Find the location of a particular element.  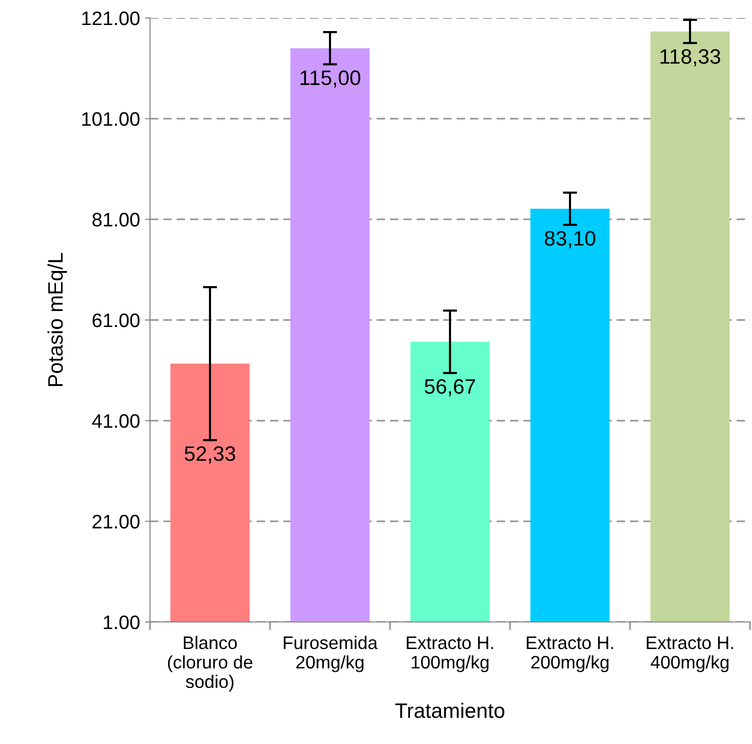

y-tick-label: 61.00 is located at coordinates (116, 320).